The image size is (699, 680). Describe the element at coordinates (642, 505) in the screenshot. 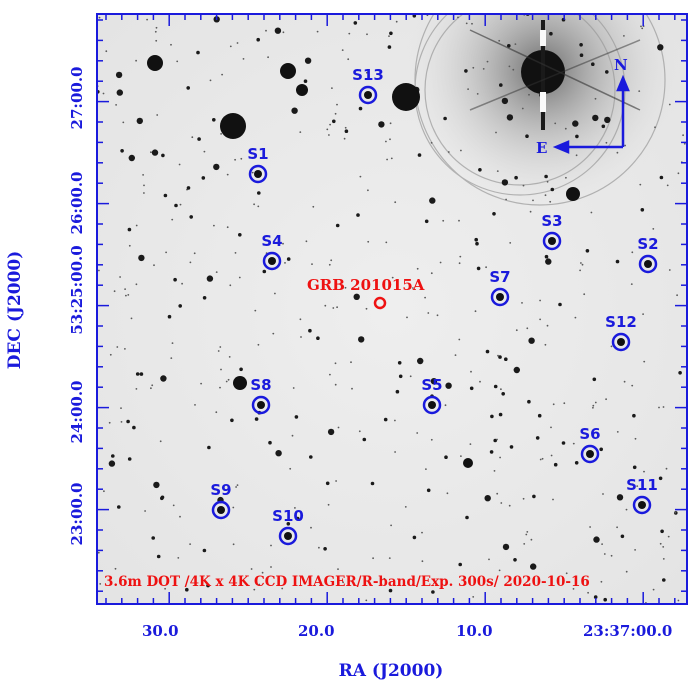

I see `source-star-s11` at that location.